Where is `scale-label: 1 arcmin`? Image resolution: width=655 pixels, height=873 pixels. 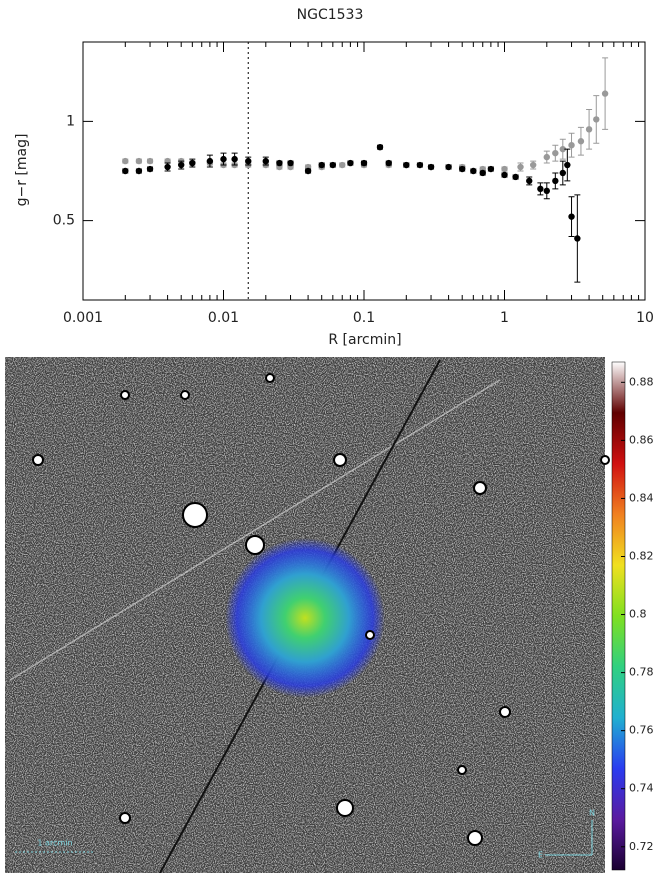
scale-label: 1 arcmin is located at coordinates (54, 843).